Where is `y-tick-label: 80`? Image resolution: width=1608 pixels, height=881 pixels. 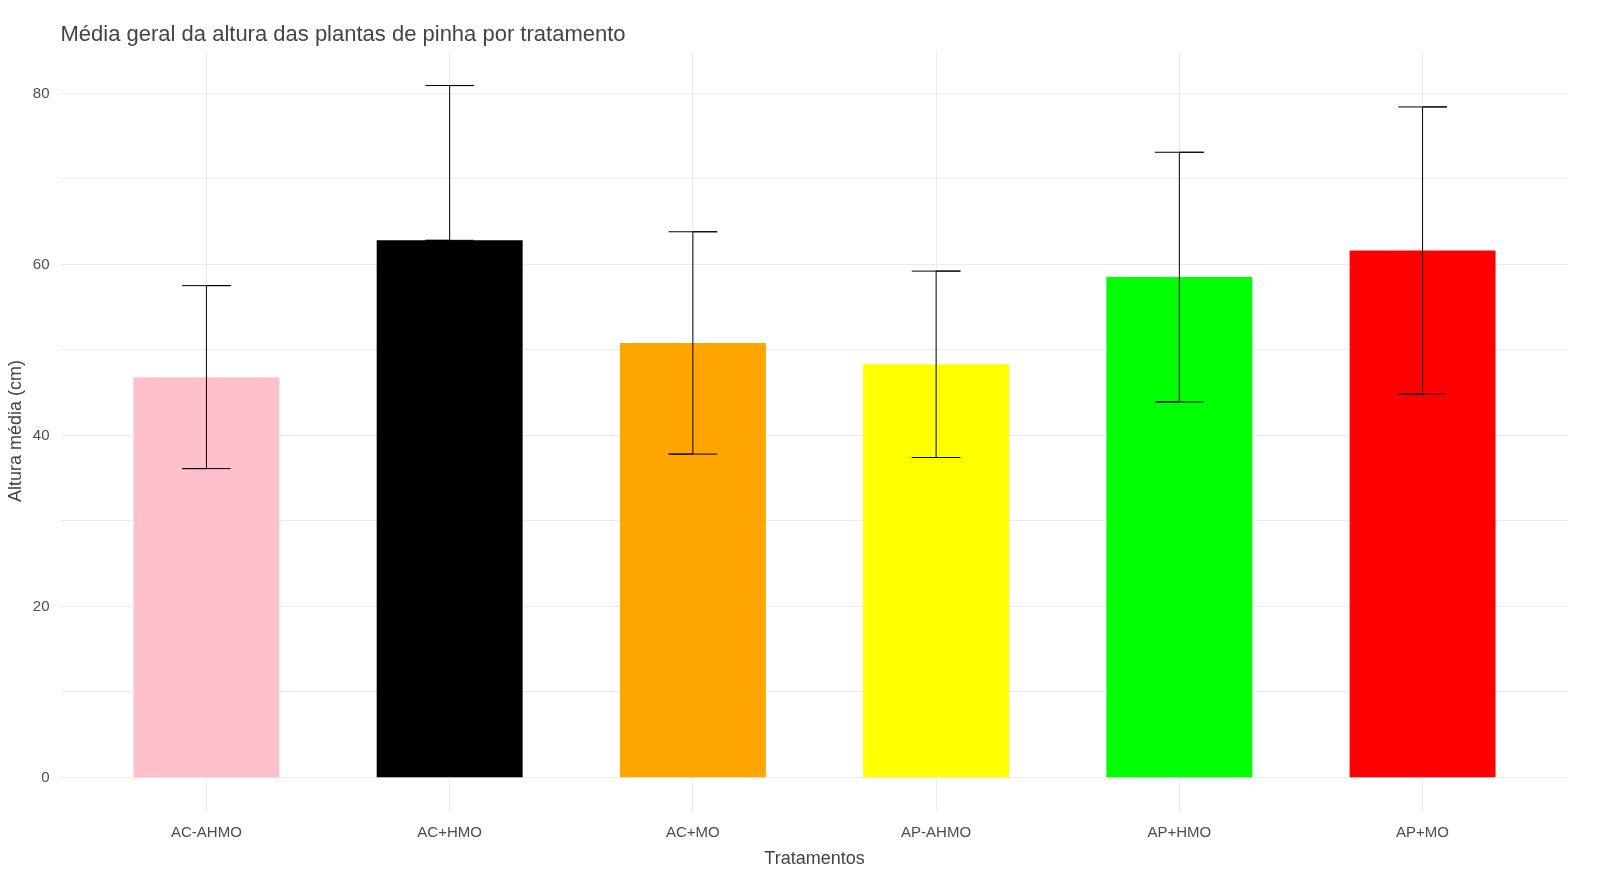 y-tick-label: 80 is located at coordinates (41, 93).